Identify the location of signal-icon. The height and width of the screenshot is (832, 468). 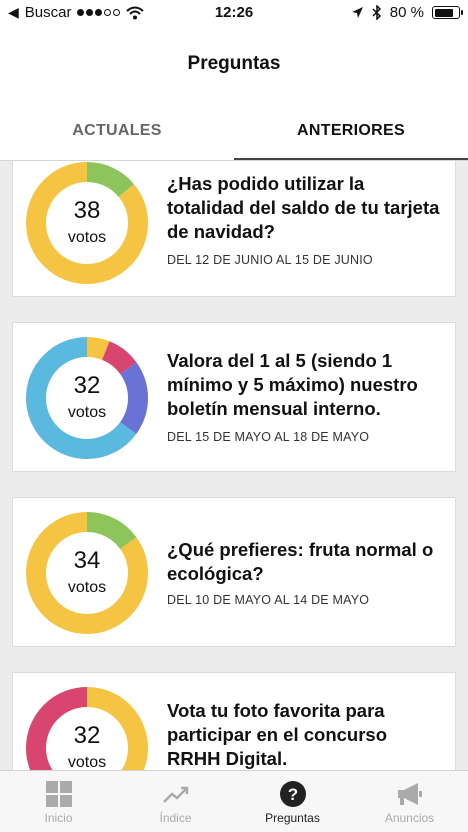
(99, 12).